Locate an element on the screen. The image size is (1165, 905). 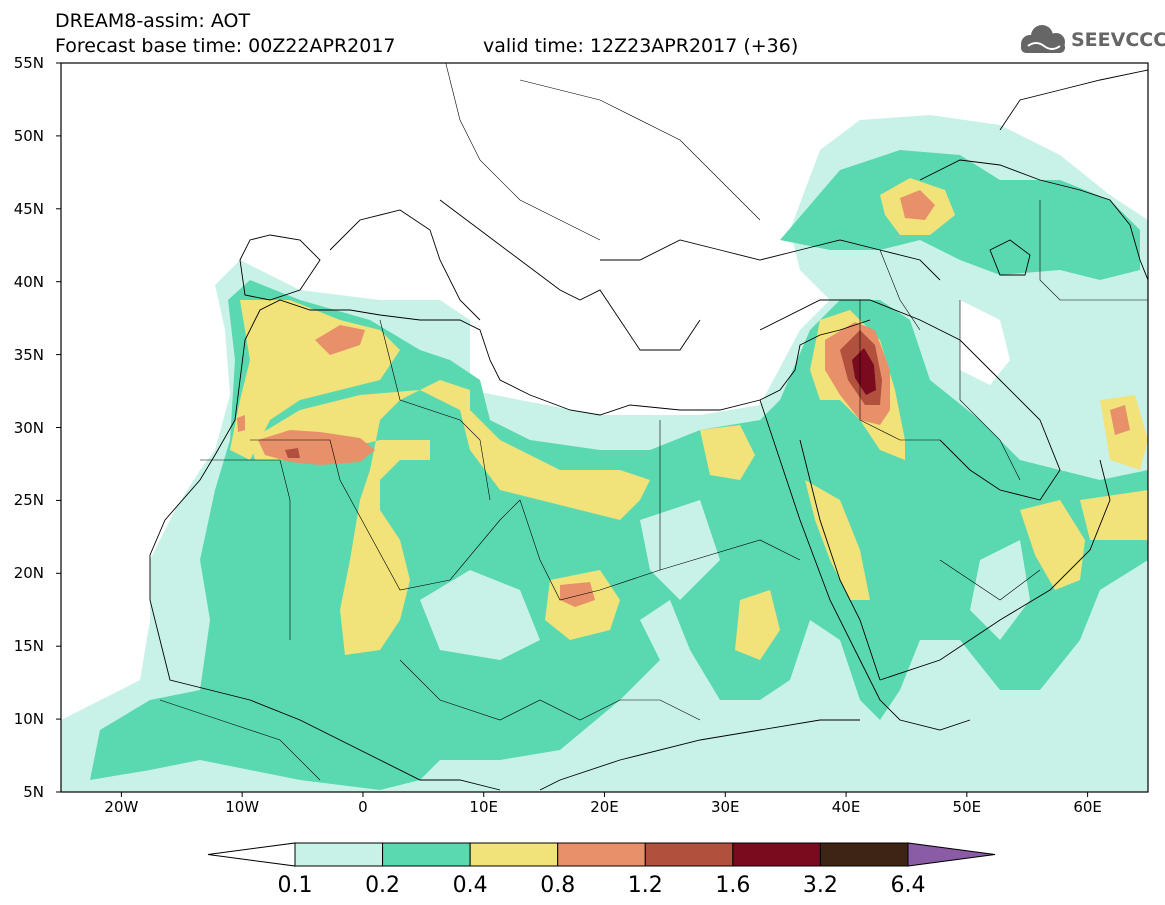
colorbar-label: 0.1 is located at coordinates (295, 885).